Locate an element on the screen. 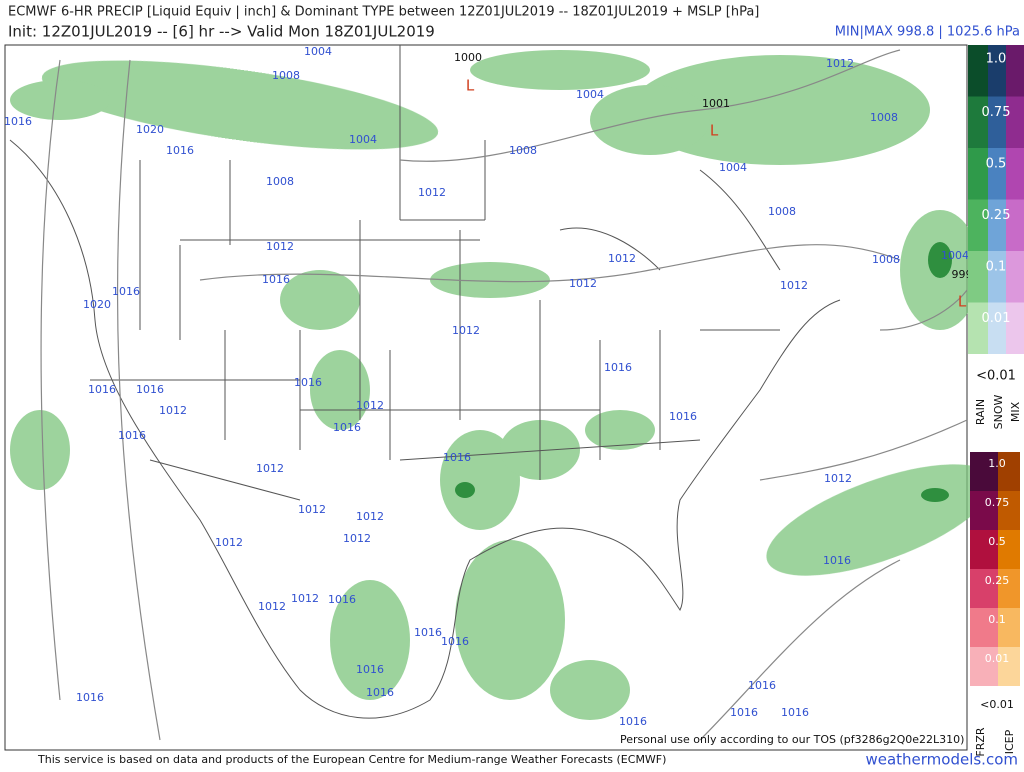  legend-value: 0.01 is located at coordinates (996, 318).